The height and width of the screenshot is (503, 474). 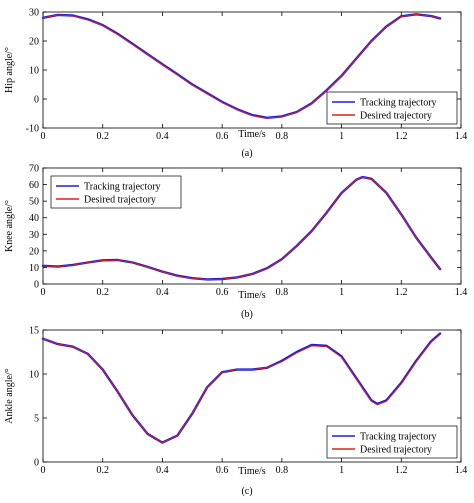 I want to click on figure-caption: (b), so click(x=247, y=314).